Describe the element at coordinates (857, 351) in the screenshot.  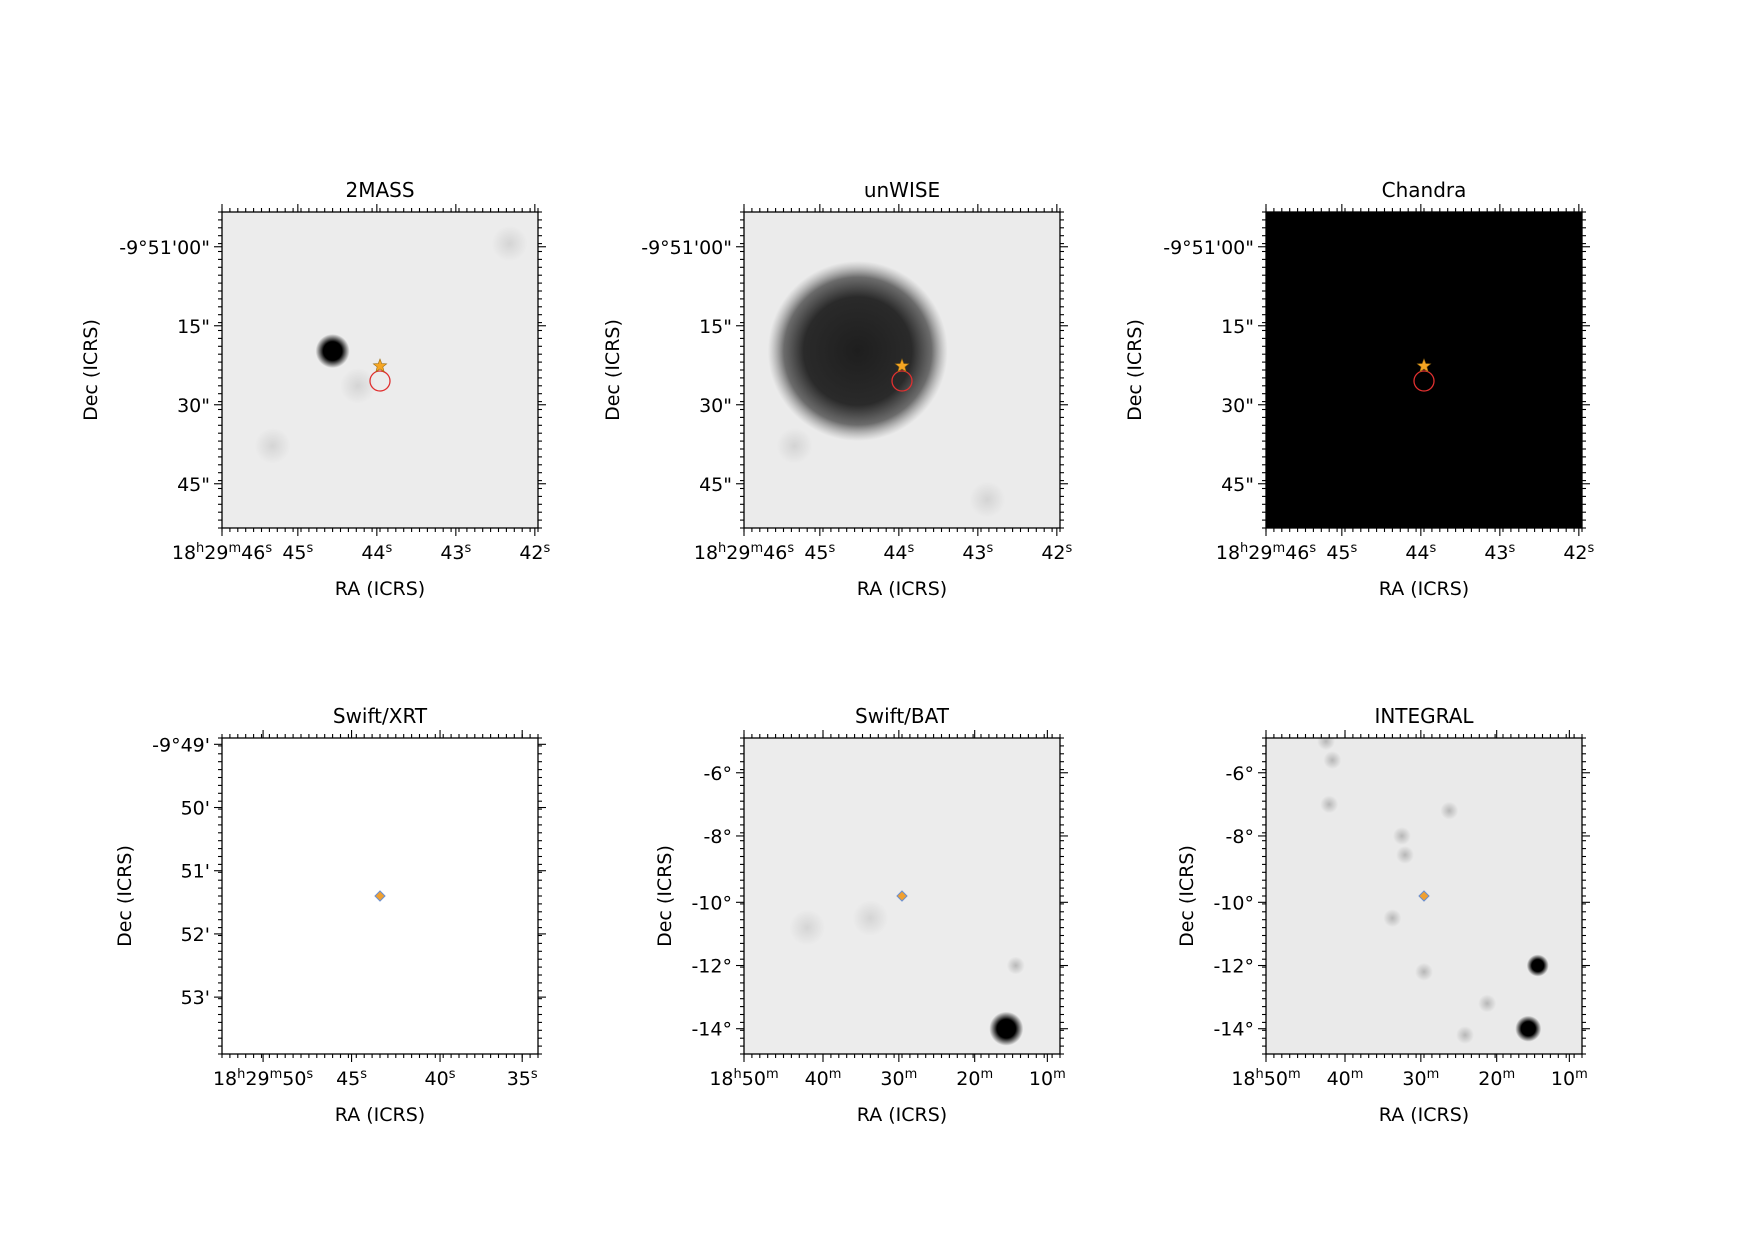
I see `source-bigblob` at that location.